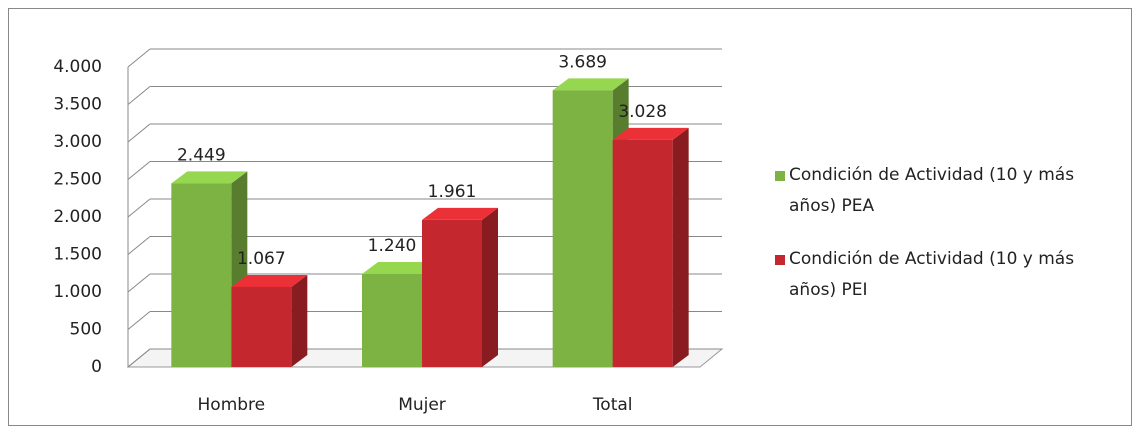 Image resolution: width=1140 pixels, height=434 pixels. What do you see at coordinates (77, 67) in the screenshot?
I see `y-tick-label: 4.000` at bounding box center [77, 67].